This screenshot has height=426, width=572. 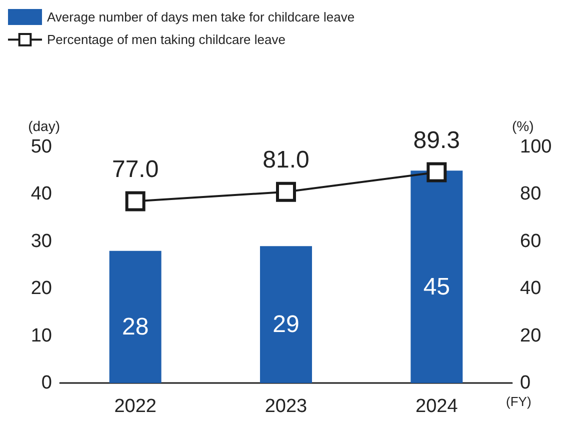 I want to click on y-tick-label: 0, so click(x=46, y=383).